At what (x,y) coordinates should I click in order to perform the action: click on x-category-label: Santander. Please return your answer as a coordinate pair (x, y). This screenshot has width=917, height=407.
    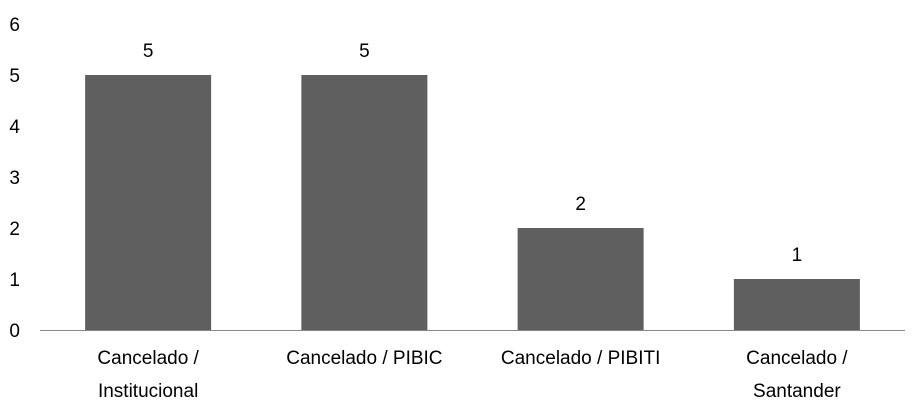
    Looking at the image, I should click on (797, 391).